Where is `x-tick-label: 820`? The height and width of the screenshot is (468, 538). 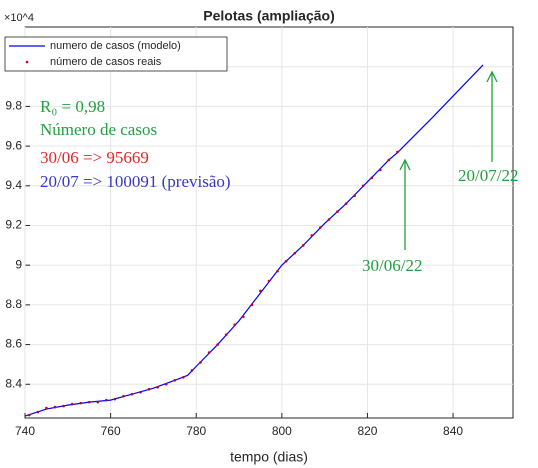
x-tick-label: 820 is located at coordinates (367, 431).